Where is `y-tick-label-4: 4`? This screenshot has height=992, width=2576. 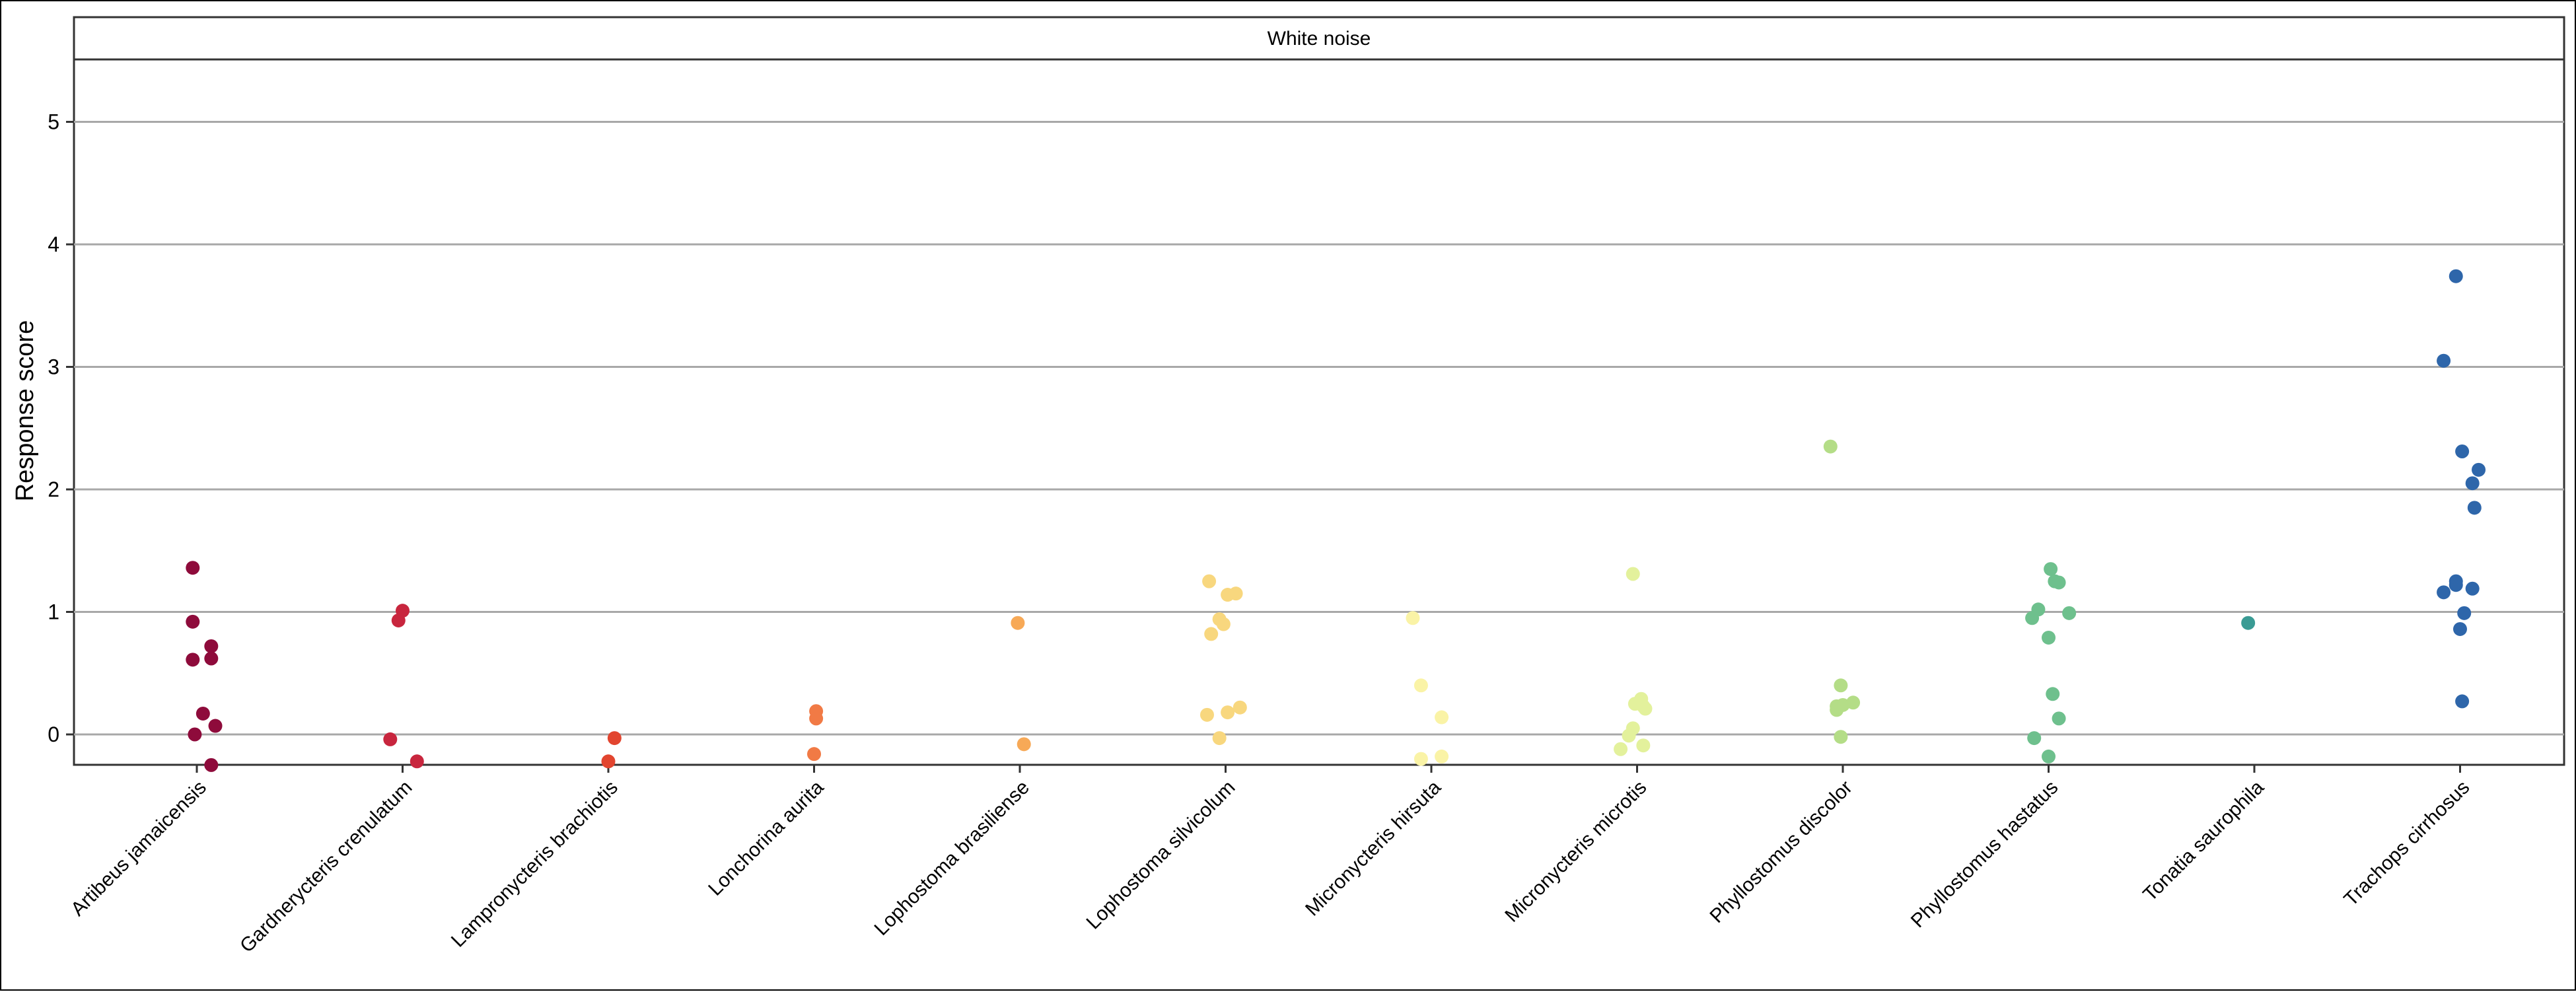 y-tick-label-4: 4 is located at coordinates (54, 244).